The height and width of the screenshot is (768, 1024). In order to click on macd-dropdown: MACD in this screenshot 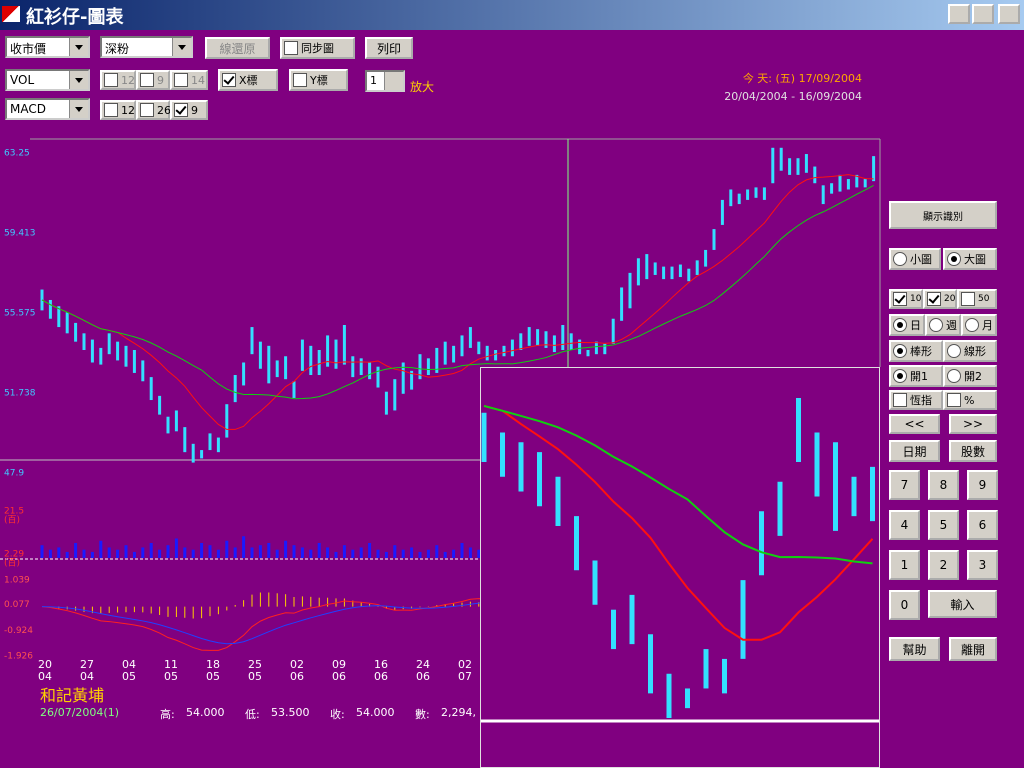, I will do `click(47, 109)`.